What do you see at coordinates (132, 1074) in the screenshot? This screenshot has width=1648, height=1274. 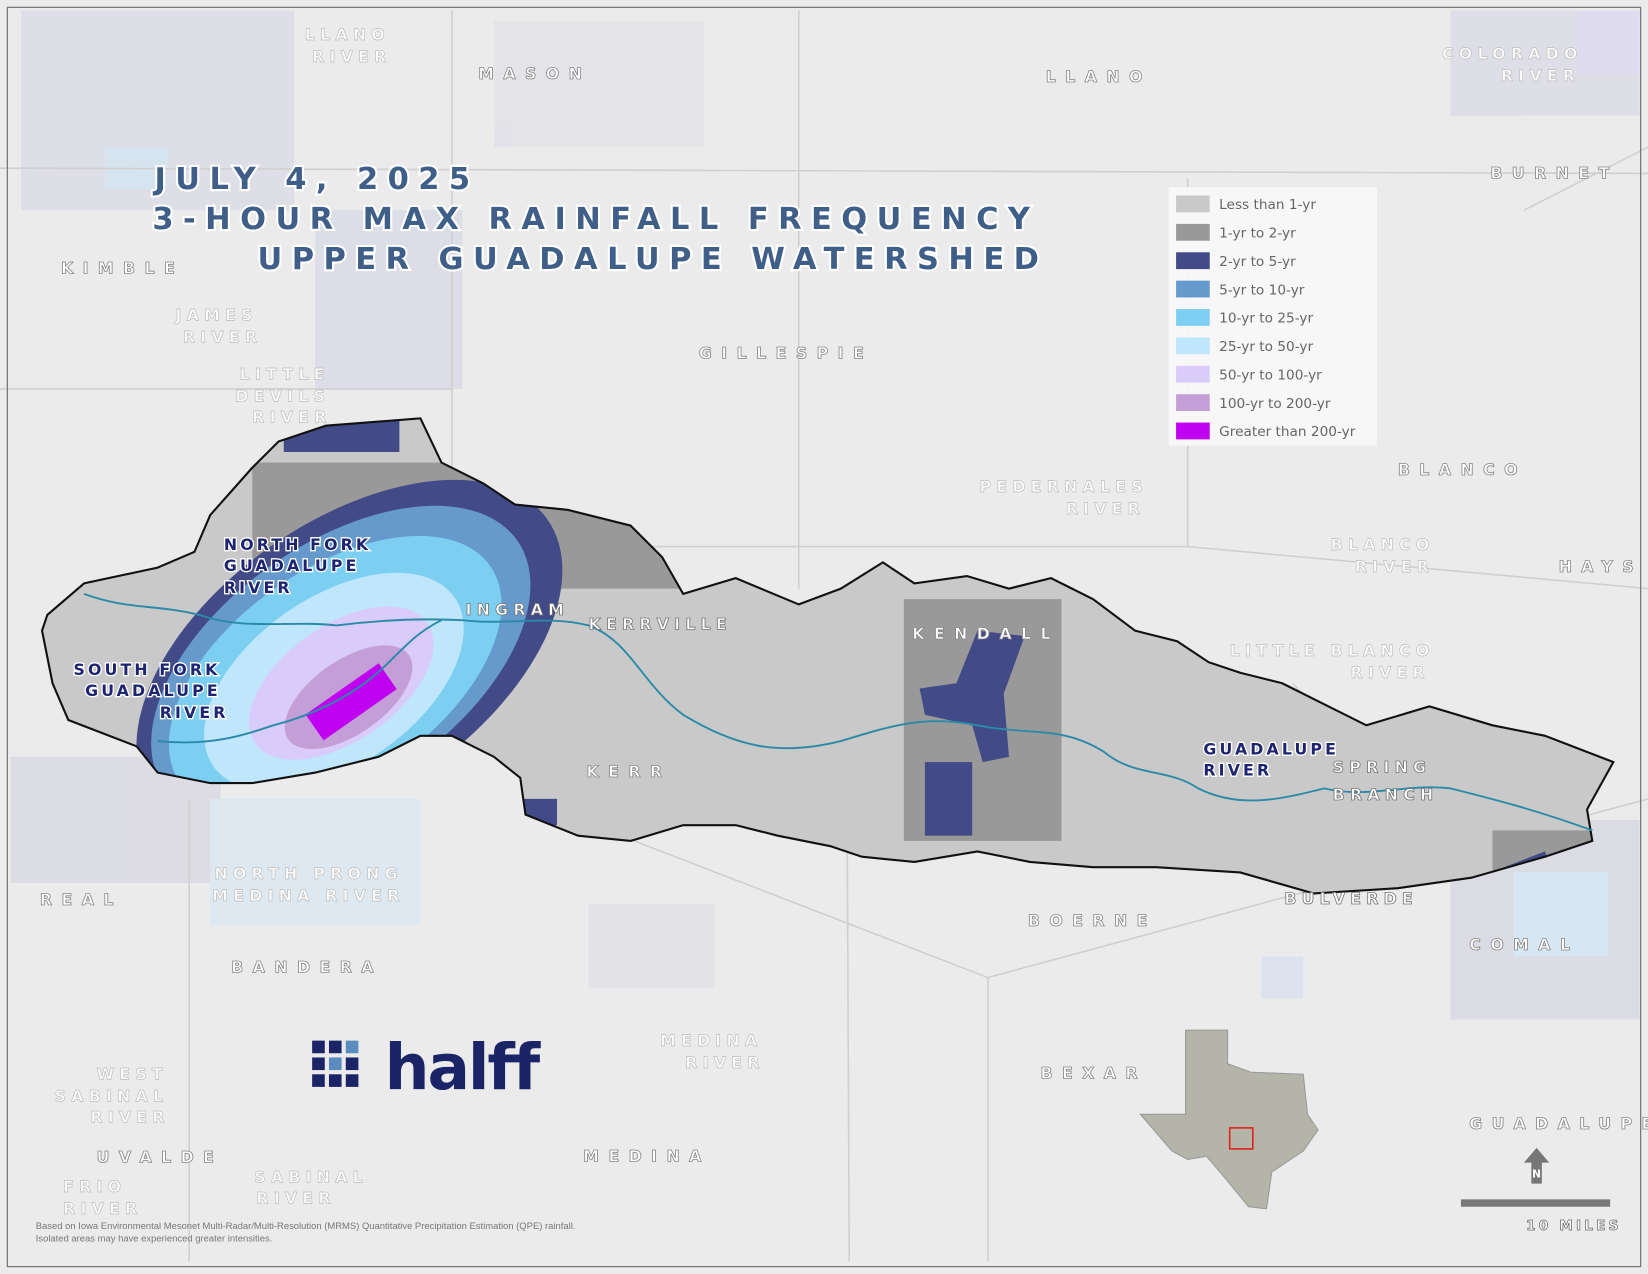 I see `river-label: WEST` at bounding box center [132, 1074].